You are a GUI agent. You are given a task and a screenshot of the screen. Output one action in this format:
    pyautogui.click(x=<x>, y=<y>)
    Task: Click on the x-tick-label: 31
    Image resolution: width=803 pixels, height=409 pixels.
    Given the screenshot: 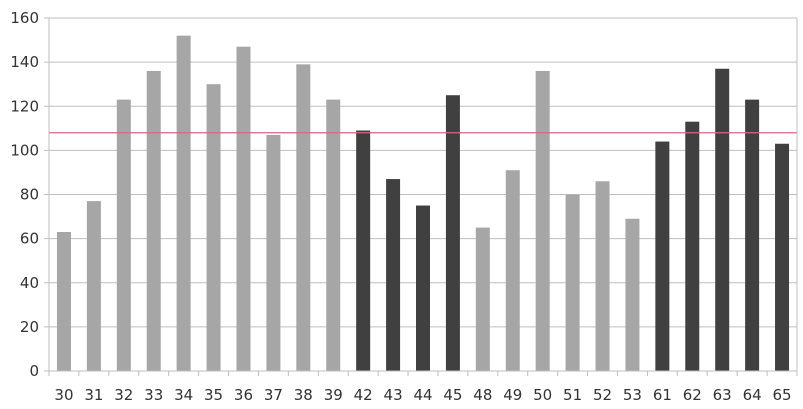 What is the action you would take?
    pyautogui.click(x=93, y=395)
    